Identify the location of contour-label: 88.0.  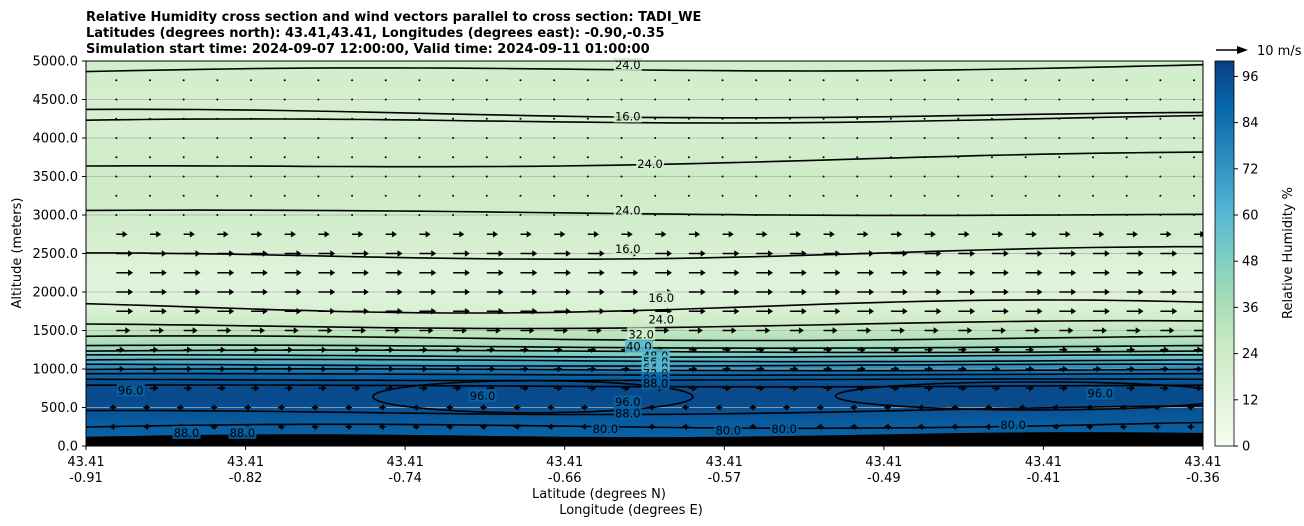
(628, 414).